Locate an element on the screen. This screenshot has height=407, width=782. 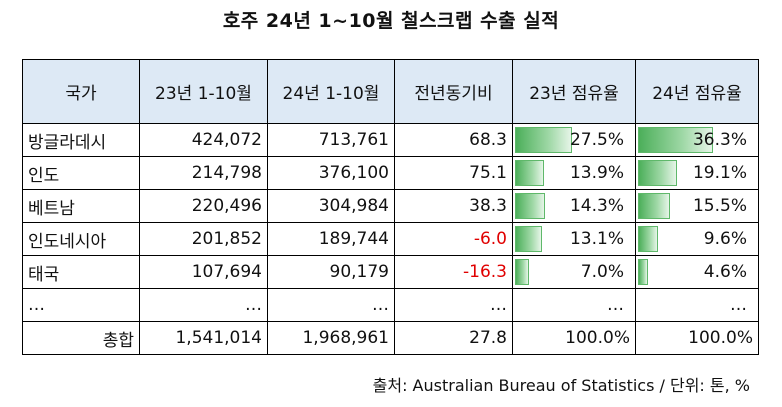
value-24-cell: 90,179 is located at coordinates (331, 272).